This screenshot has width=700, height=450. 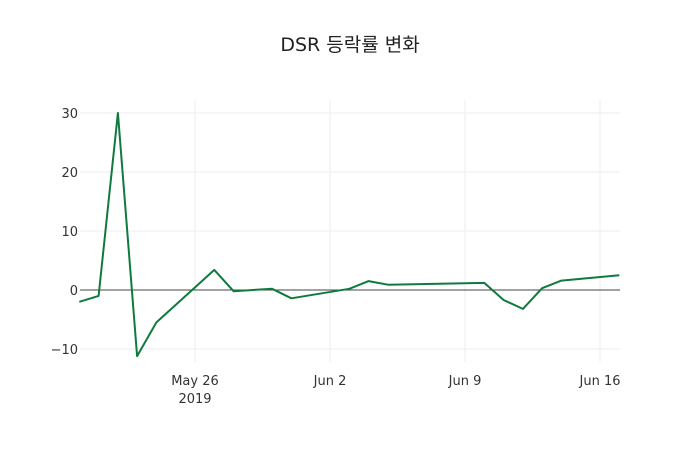 What do you see at coordinates (465, 381) in the screenshot?
I see `x-tick-label: Jun 9` at bounding box center [465, 381].